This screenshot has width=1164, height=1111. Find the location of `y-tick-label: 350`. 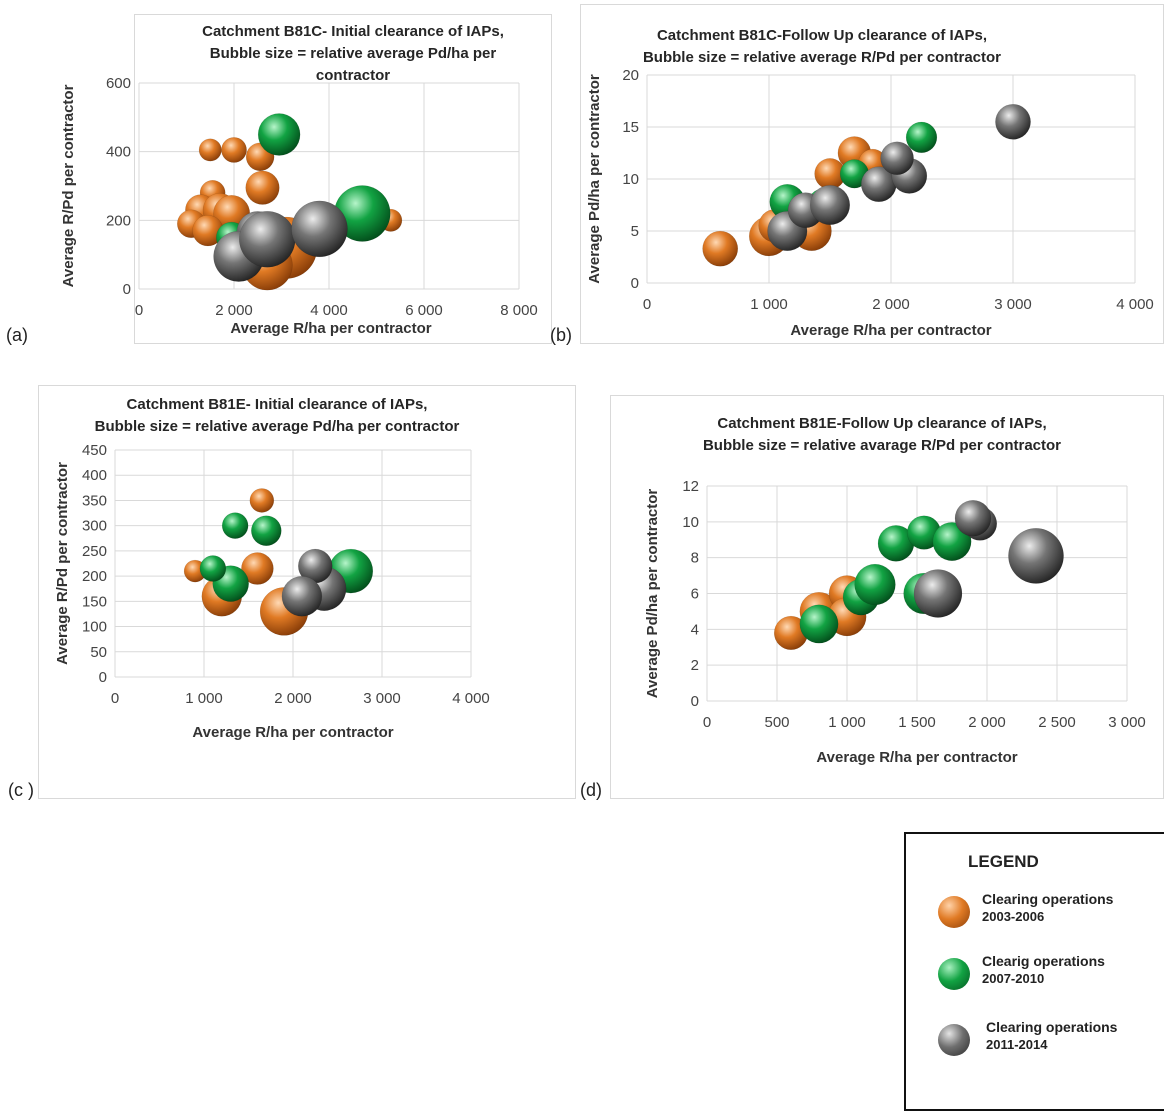

y-tick-label: 350 is located at coordinates (94, 500).